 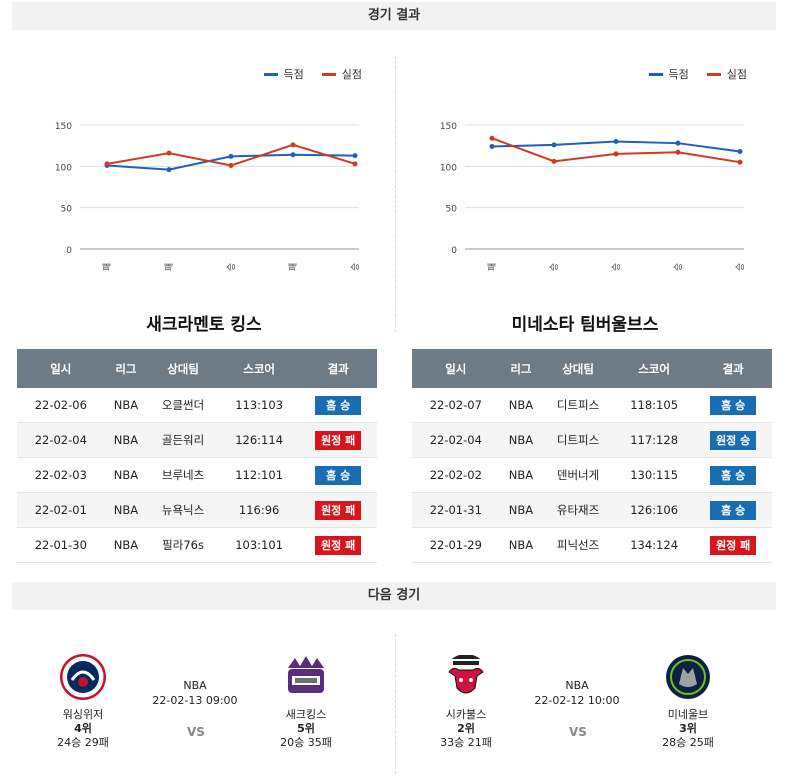 I want to click on conceded-legend-swatch, so click(x=713, y=74).